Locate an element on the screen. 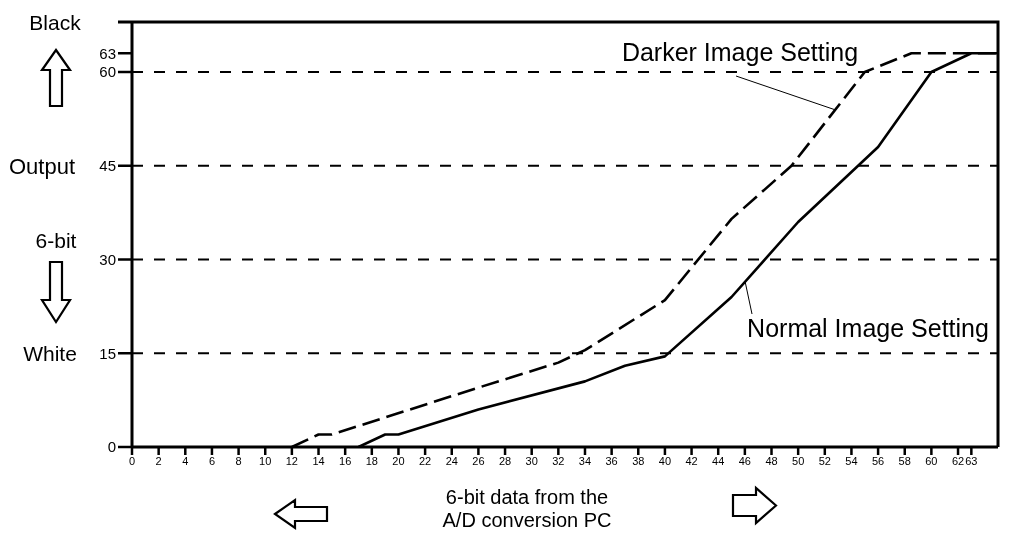 The width and height of the screenshot is (1011, 534). x-tick-label: 28 is located at coordinates (505, 460).